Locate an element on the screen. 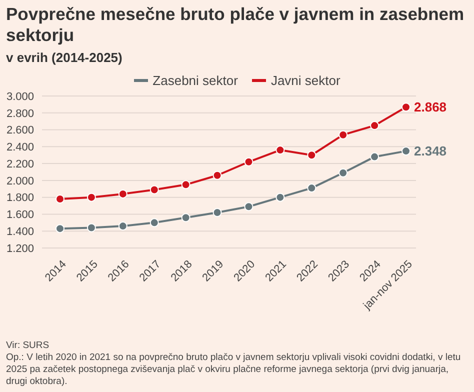  y-tick-label: 1.400 is located at coordinates (20, 232).